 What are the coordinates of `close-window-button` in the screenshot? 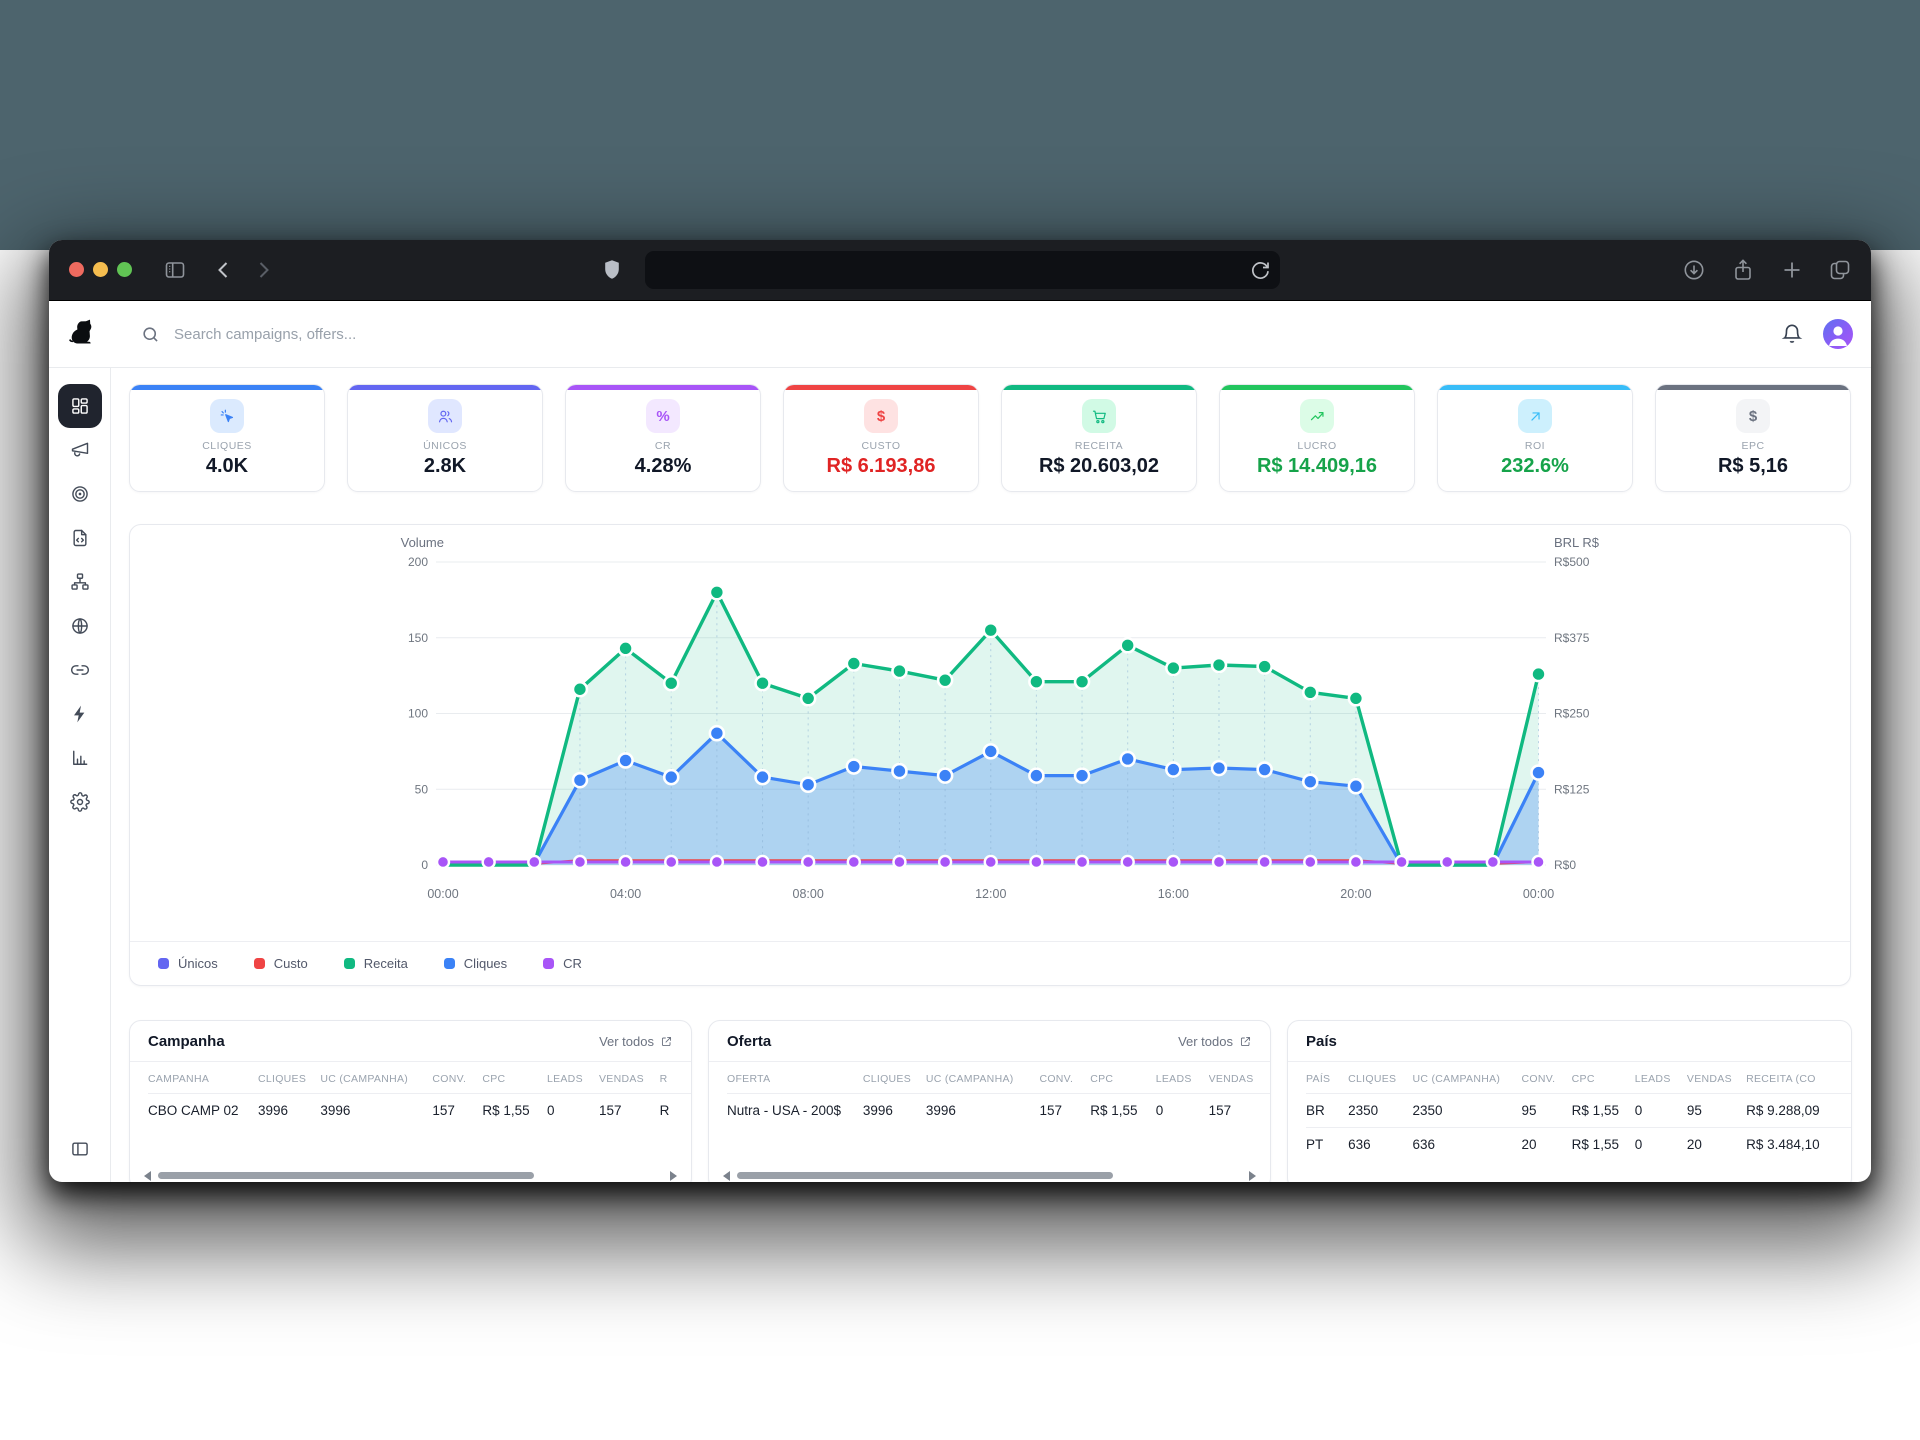 It's located at (76, 269).